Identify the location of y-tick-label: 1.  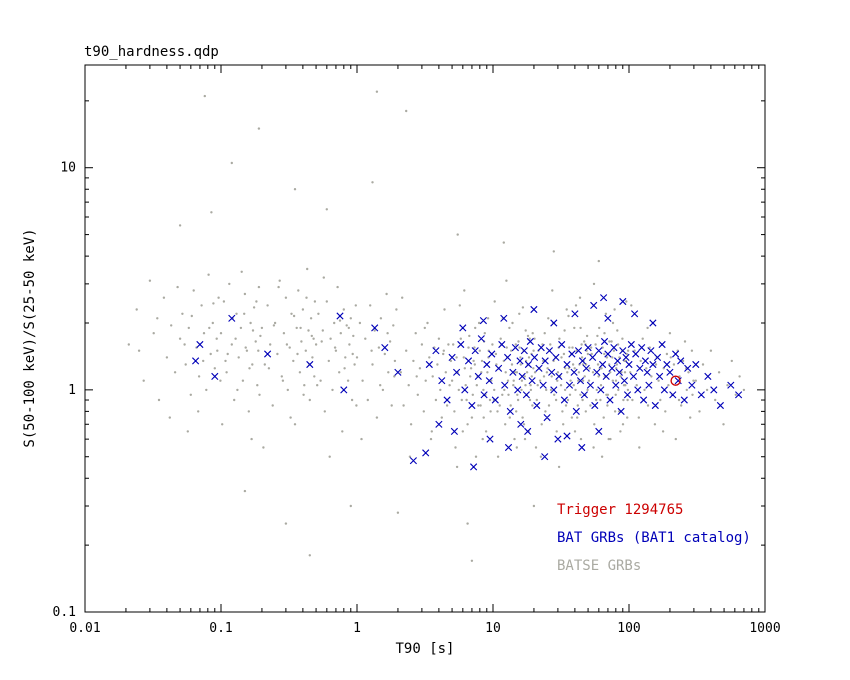
(72, 390).